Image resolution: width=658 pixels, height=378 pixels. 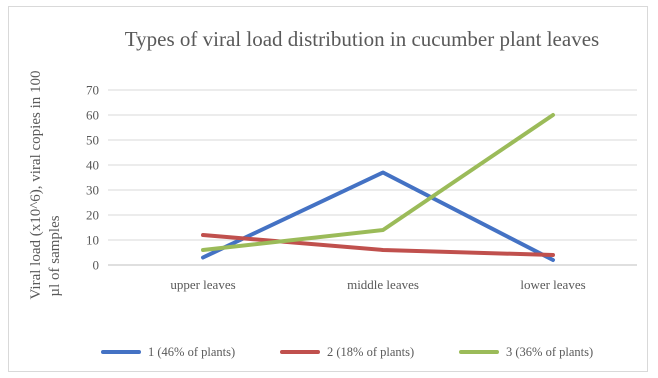 I want to click on y-tick-label: 0, so click(x=96, y=265).